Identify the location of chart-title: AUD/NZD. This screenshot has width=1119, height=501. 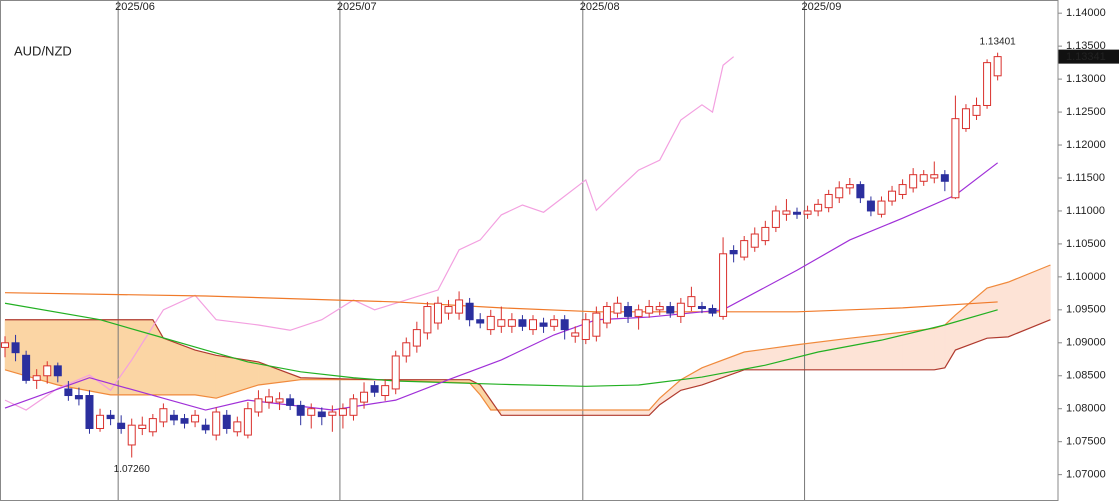
(43, 50).